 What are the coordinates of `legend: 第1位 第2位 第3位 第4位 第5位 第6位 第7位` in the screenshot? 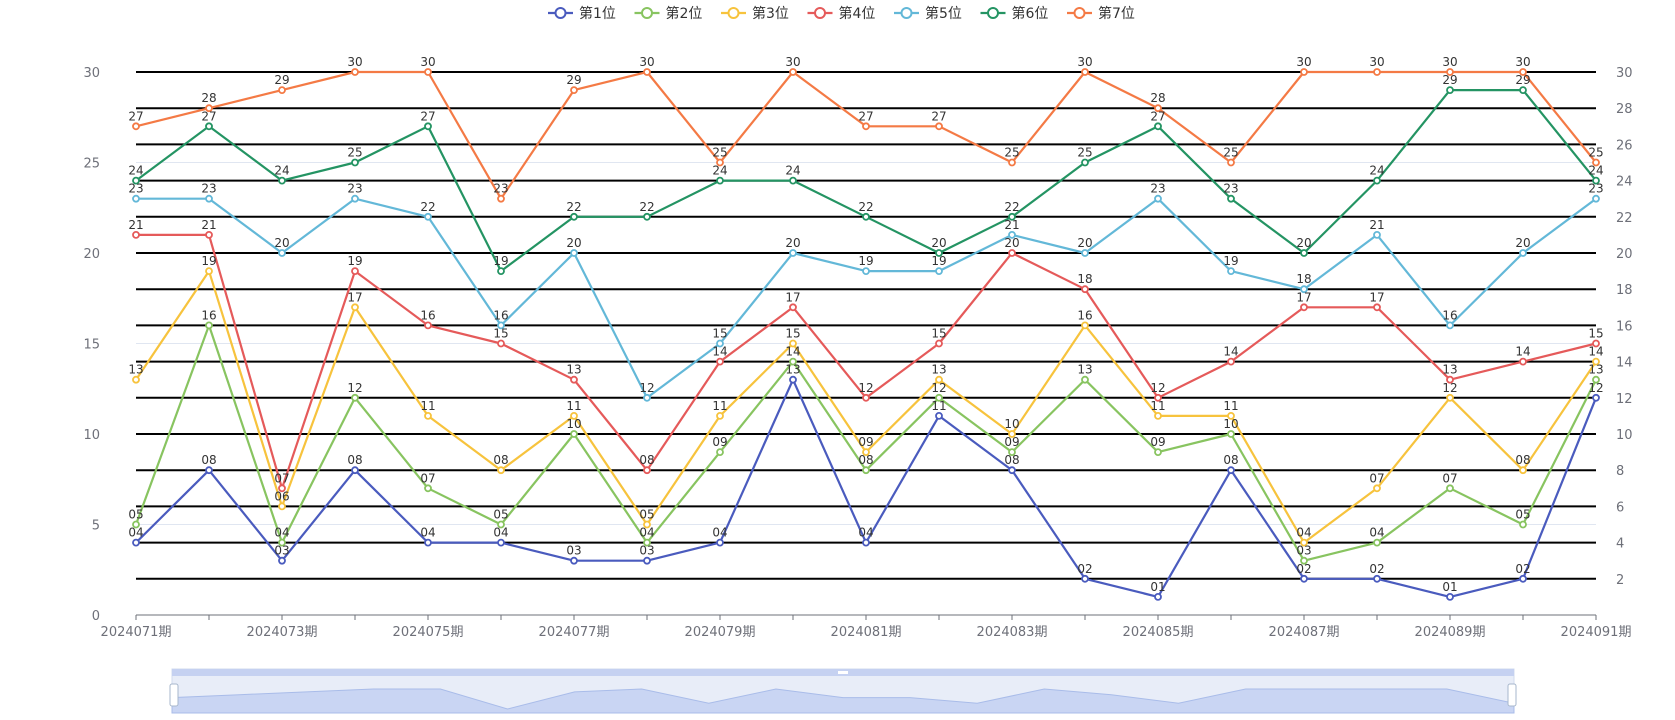 It's located at (841, 13).